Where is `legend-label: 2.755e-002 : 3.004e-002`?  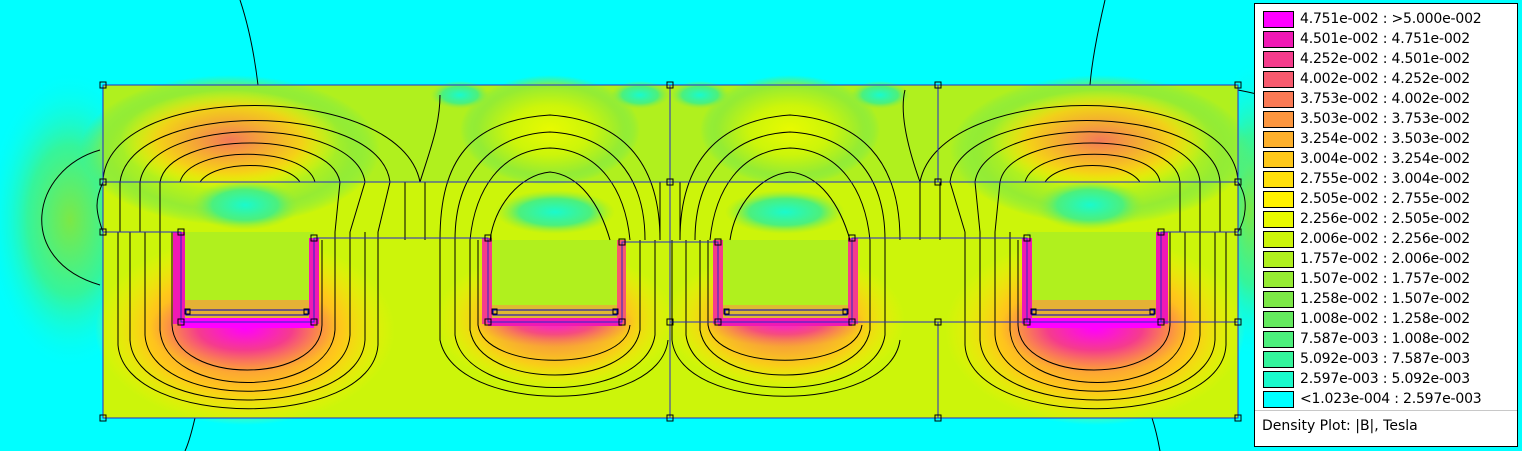
legend-label: 2.755e-002 : 3.004e-002 is located at coordinates (1385, 179).